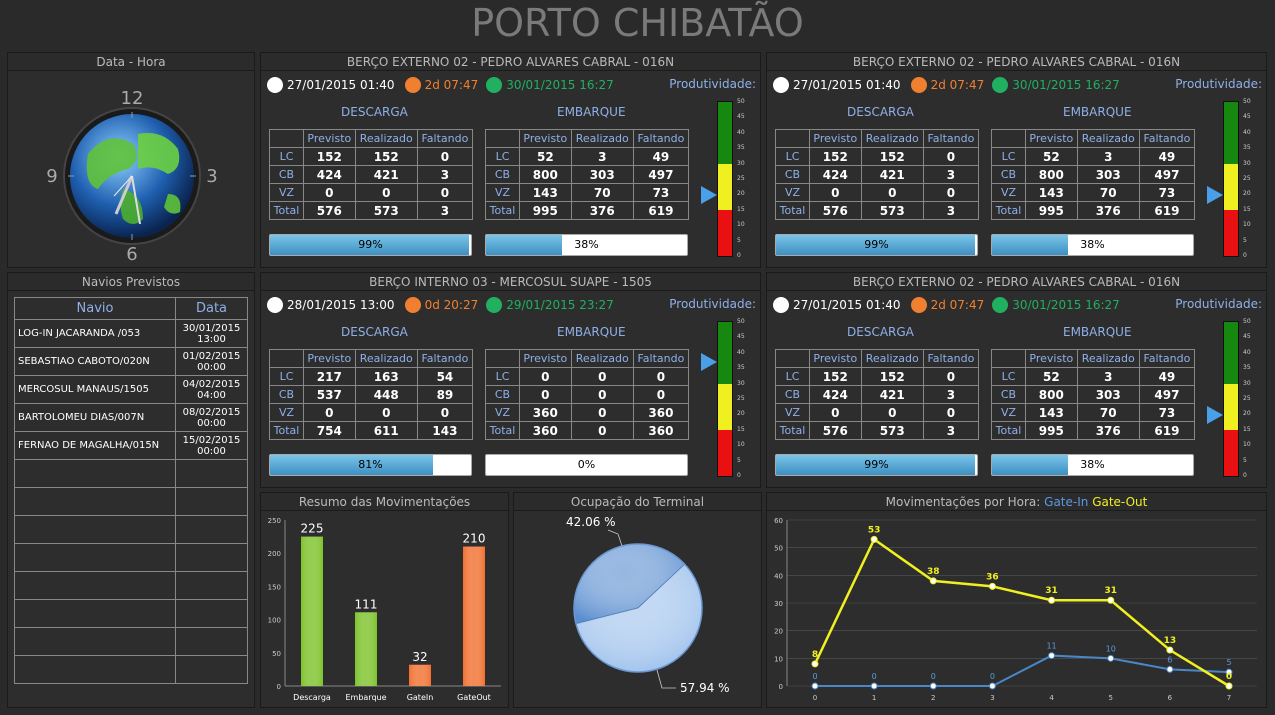  What do you see at coordinates (370, 244) in the screenshot?
I see `progress-label: 99%` at bounding box center [370, 244].